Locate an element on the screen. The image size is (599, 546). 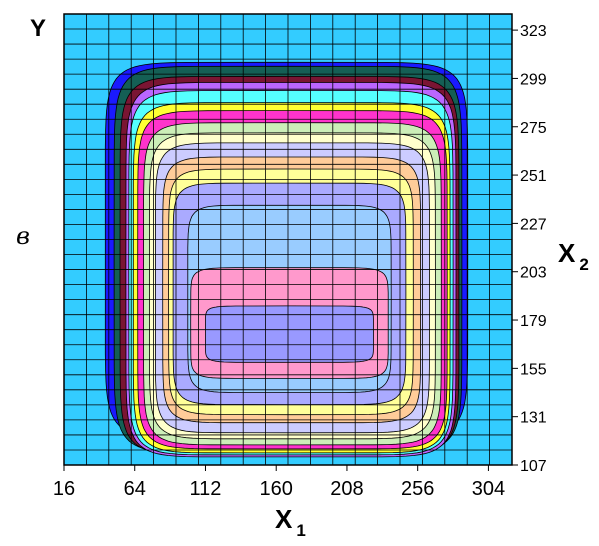
y-axis-letter: Y is located at coordinates (38, 28).